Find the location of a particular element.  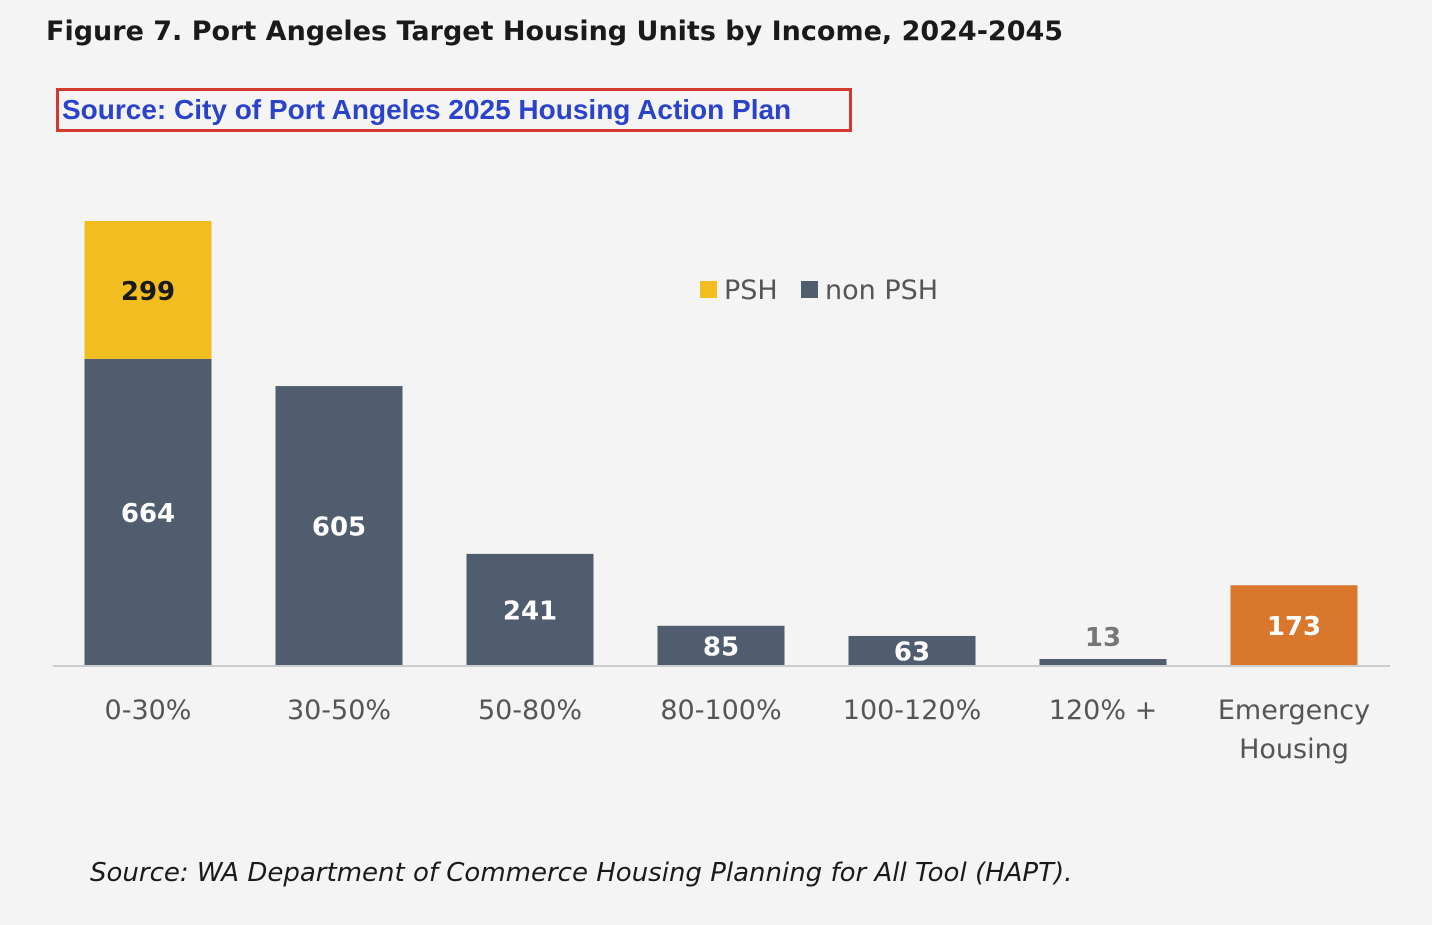

x-tick-label-line: Emergency is located at coordinates (1294, 710).